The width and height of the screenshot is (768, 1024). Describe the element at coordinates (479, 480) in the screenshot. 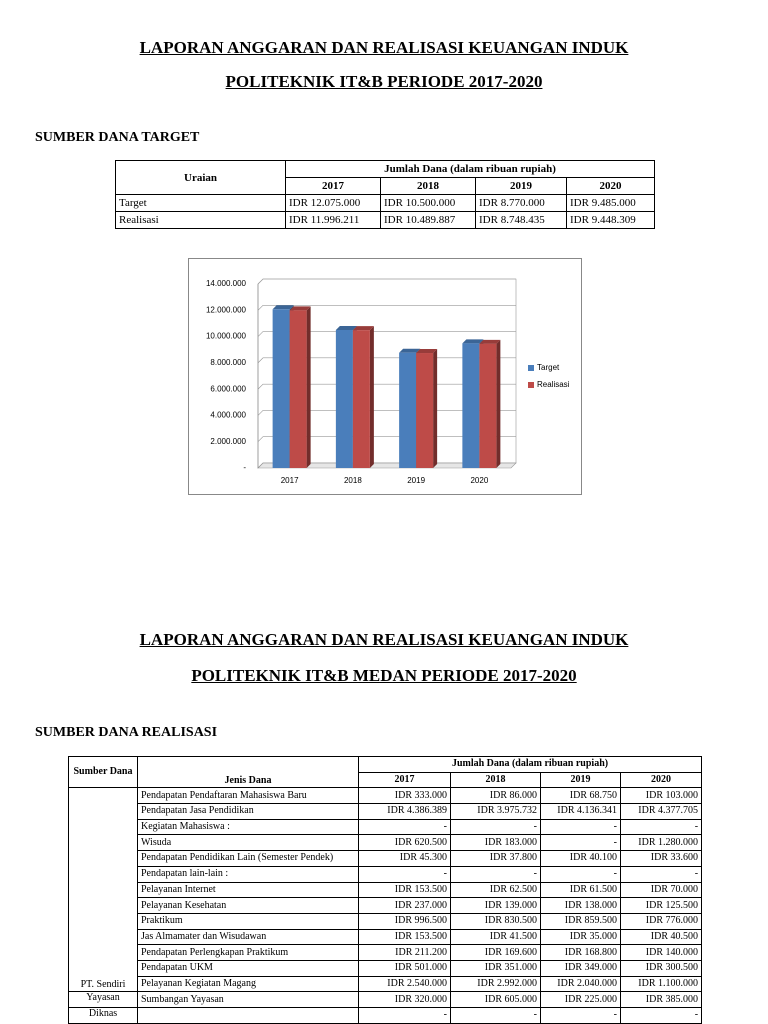

I see `x-tick-label: 2020` at that location.